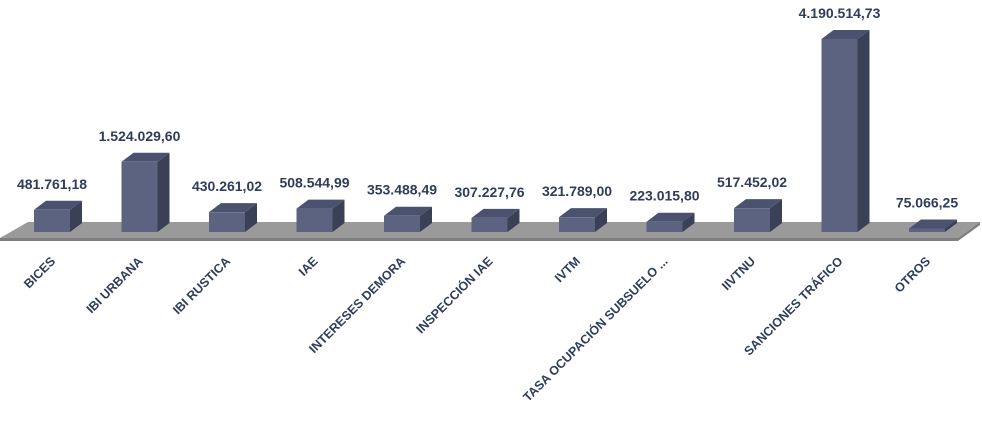  What do you see at coordinates (357, 305) in the screenshot?
I see `category-label: INTERESES DEMORA` at bounding box center [357, 305].